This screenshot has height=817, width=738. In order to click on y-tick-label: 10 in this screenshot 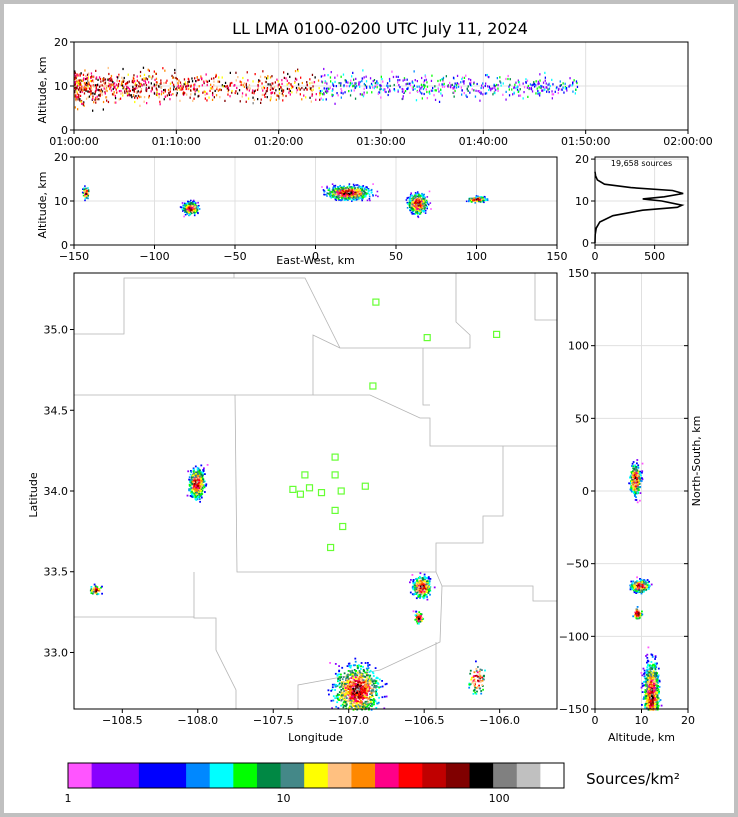, I will do `click(61, 201)`.